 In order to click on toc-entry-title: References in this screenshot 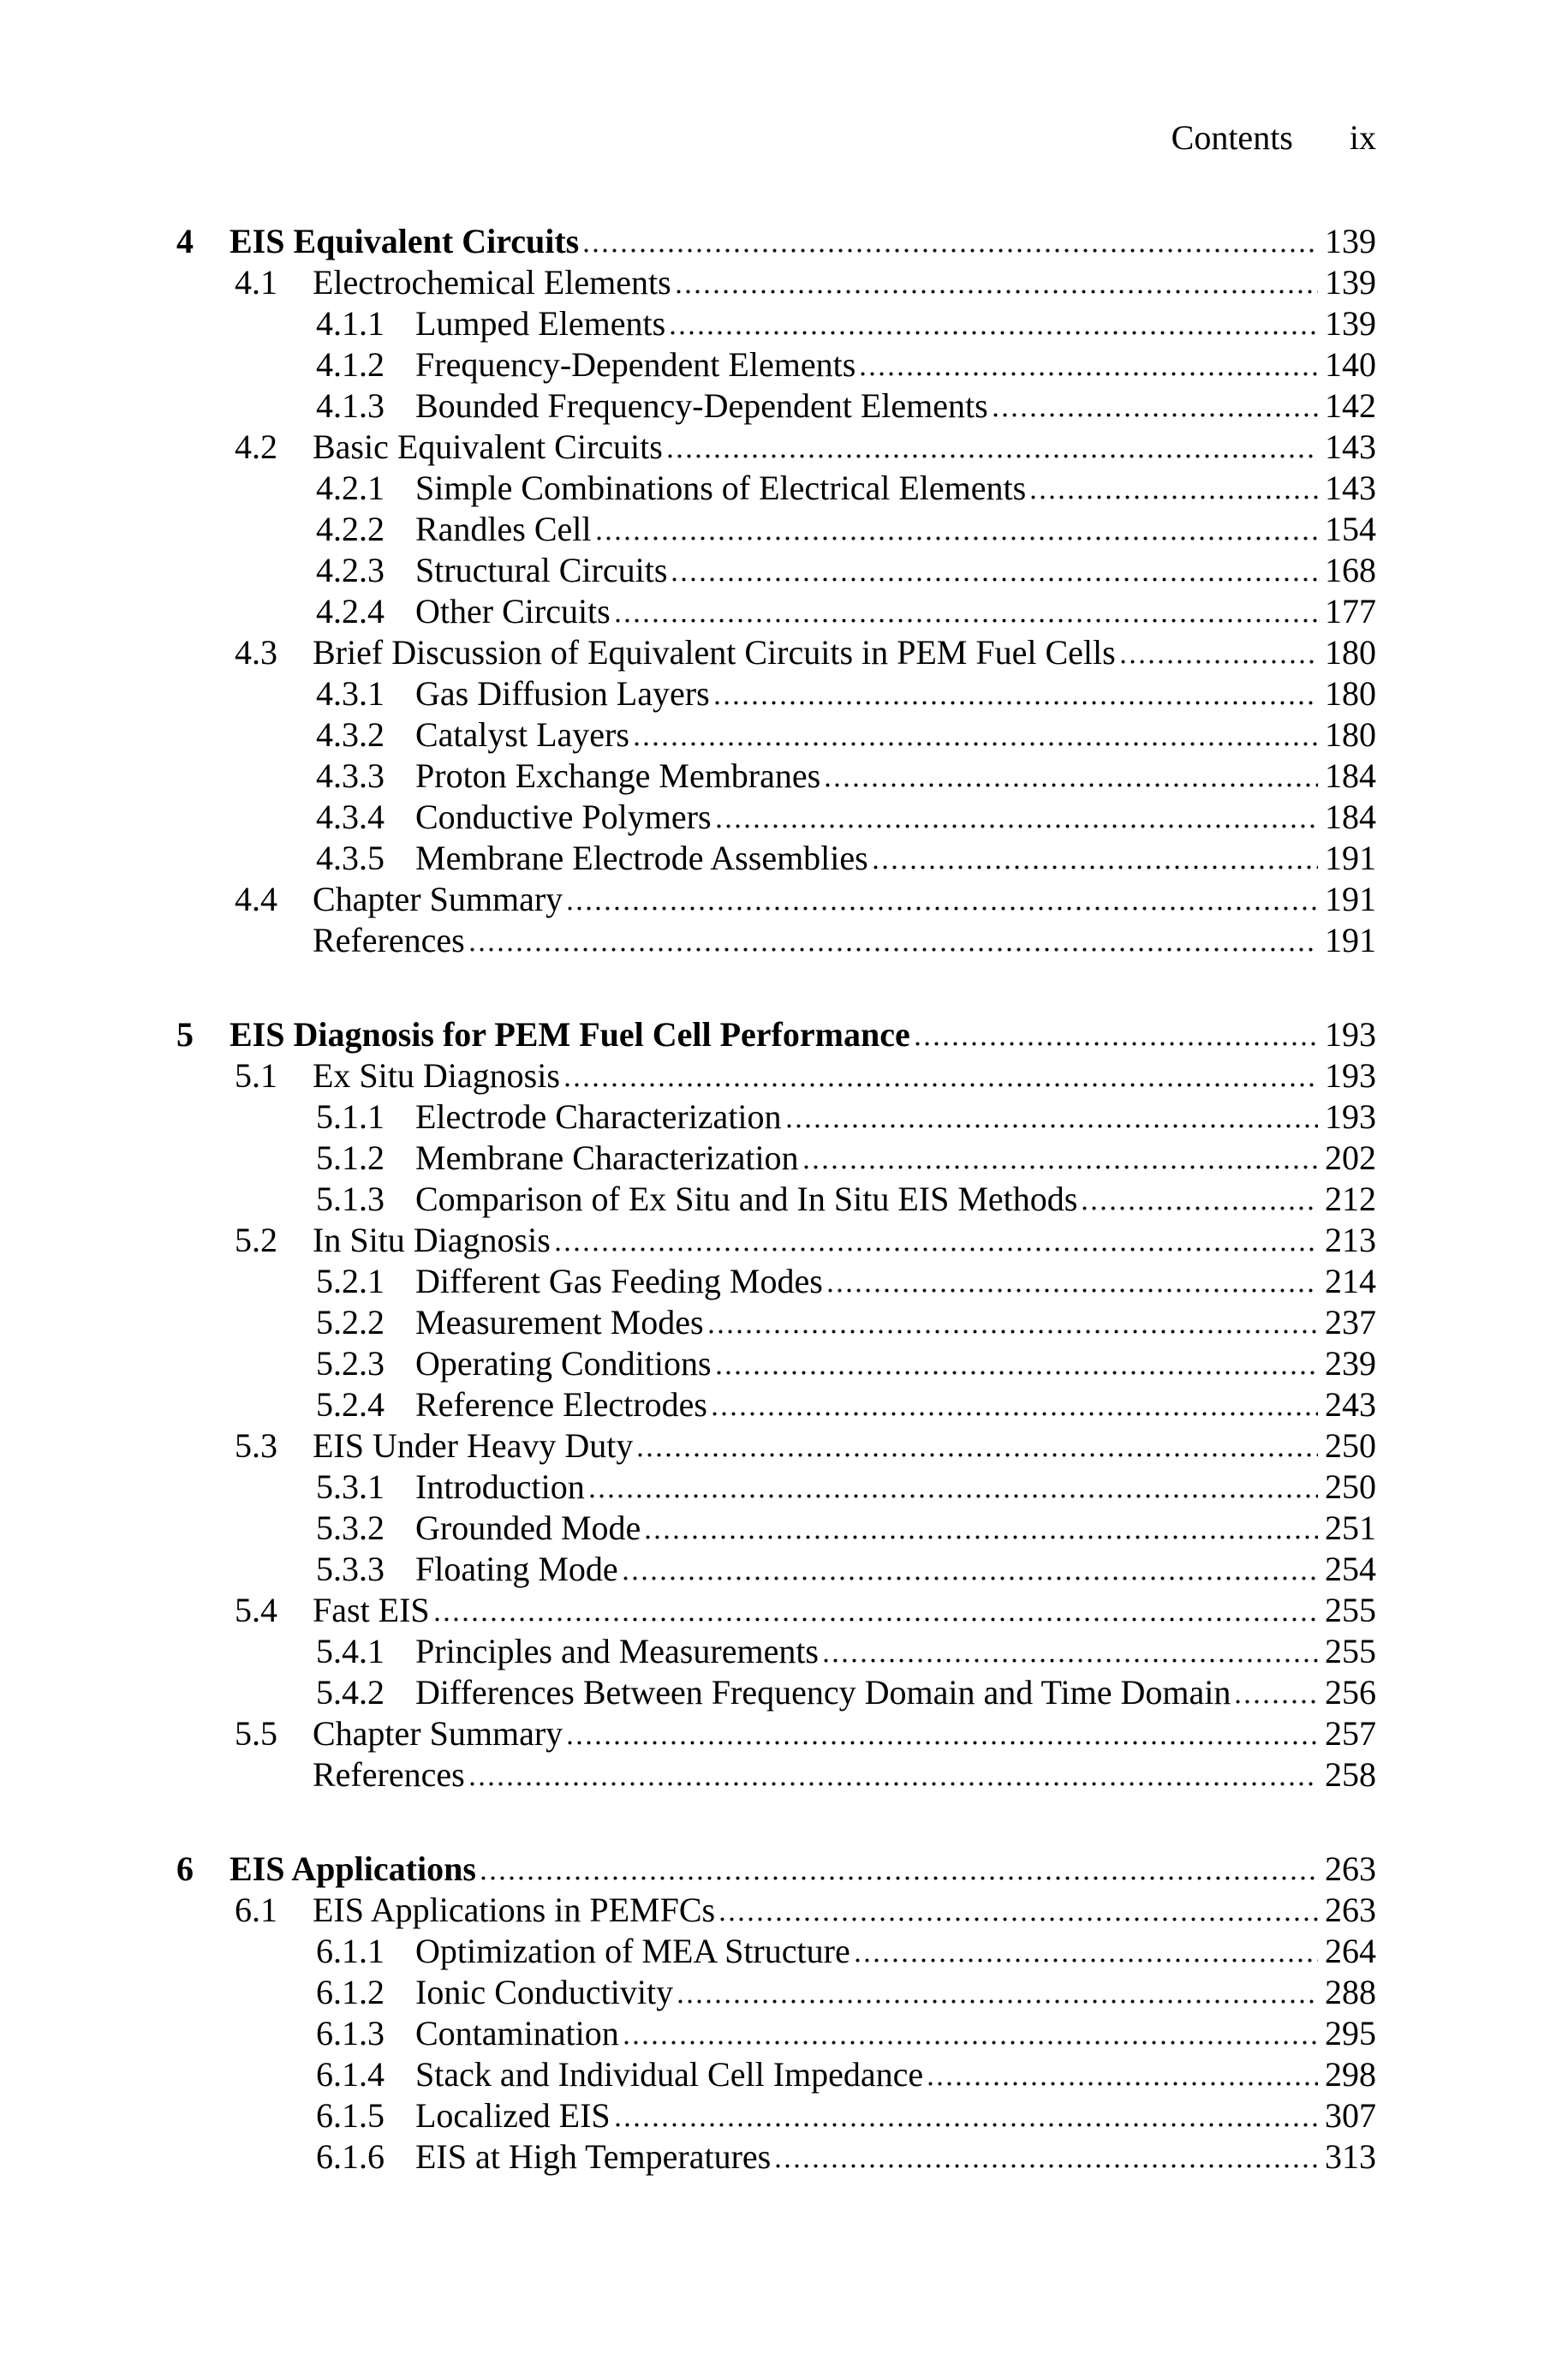, I will do `click(389, 940)`.